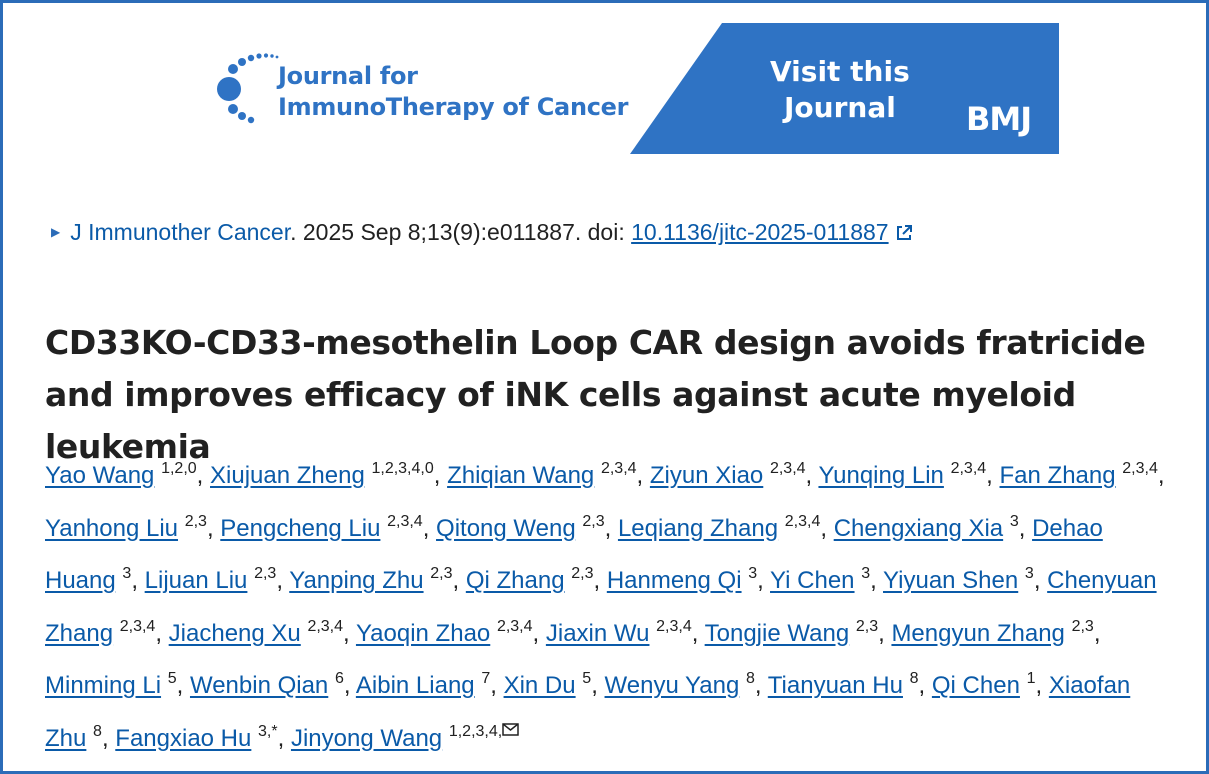 The image size is (1209, 774). What do you see at coordinates (100, 475) in the screenshot?
I see `author-link: Yao Wang` at bounding box center [100, 475].